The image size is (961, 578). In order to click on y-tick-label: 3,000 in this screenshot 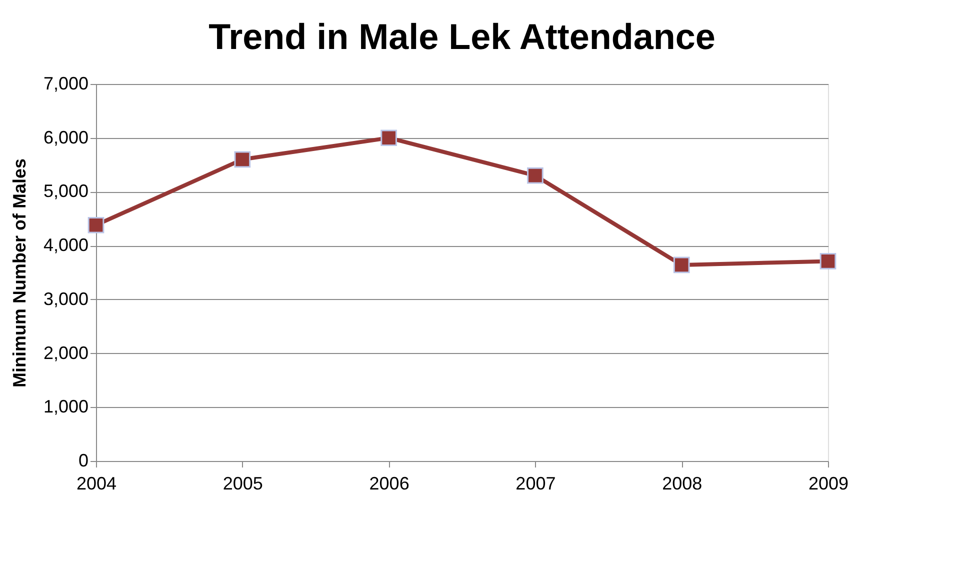, I will do `click(65, 298)`.